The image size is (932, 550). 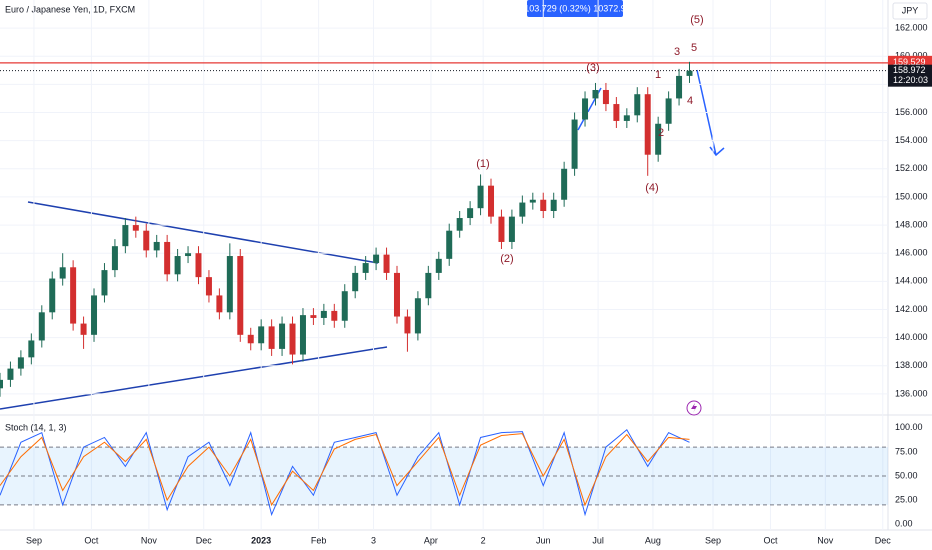 I want to click on y-tick-label: 136.000, so click(x=911, y=393).